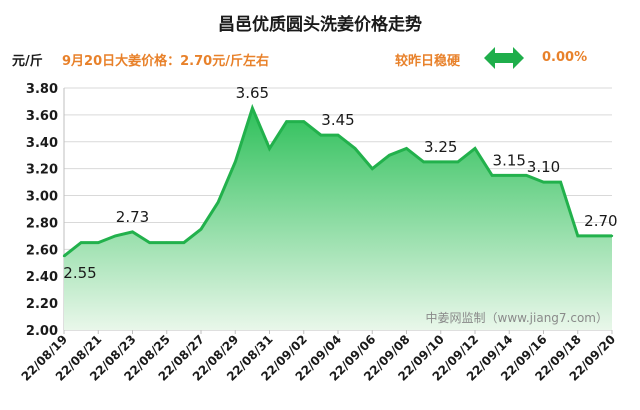 This screenshot has height=410, width=640. I want to click on chart-title: 昌邑优质圆头洗姜价格走势, so click(320, 25).